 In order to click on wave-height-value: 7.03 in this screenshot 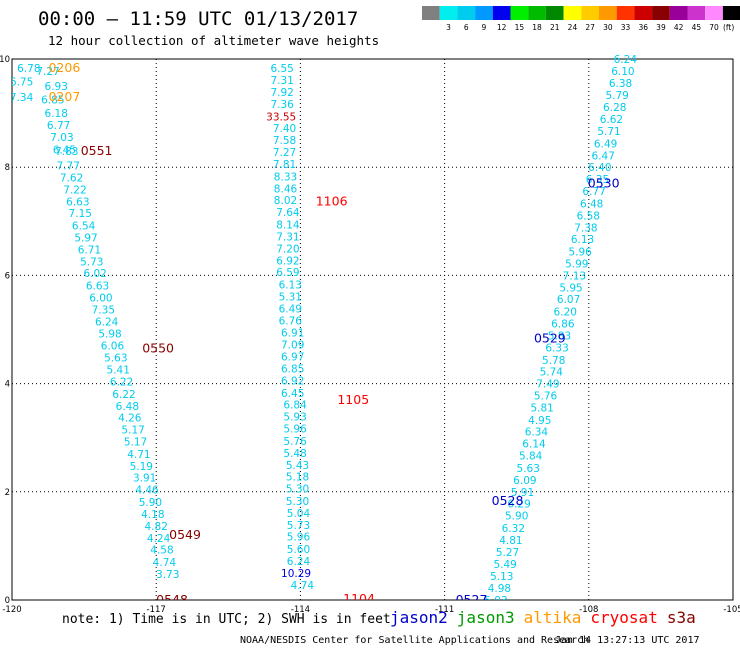, I will do `click(61, 138)`.